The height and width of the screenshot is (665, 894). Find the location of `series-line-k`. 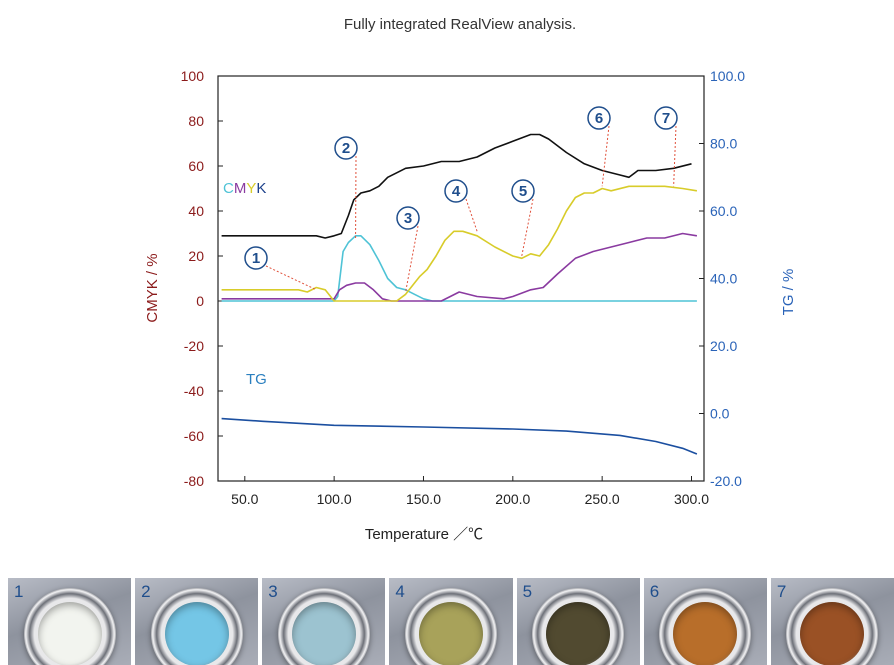

series-line-k is located at coordinates (456, 186).